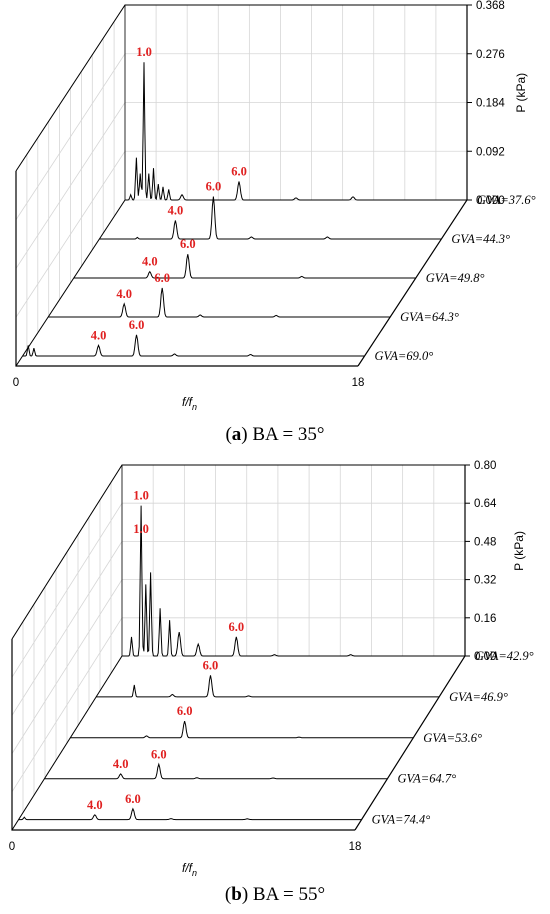  Describe the element at coordinates (404, 356) in the screenshot. I see `series-label: GVA=69.0°` at that location.